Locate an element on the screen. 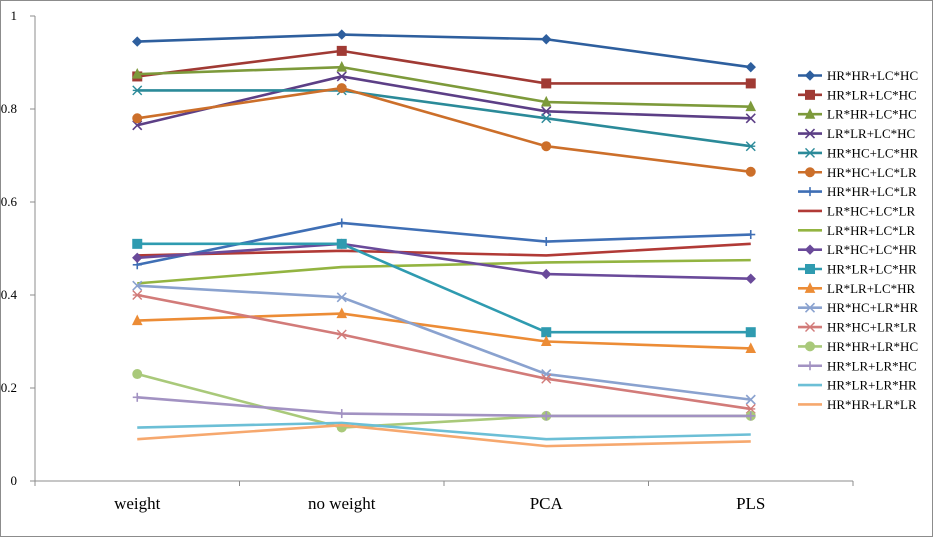 Image resolution: width=933 pixels, height=537 pixels. legend-entry: LR*HC+LC*LR is located at coordinates (857, 210).